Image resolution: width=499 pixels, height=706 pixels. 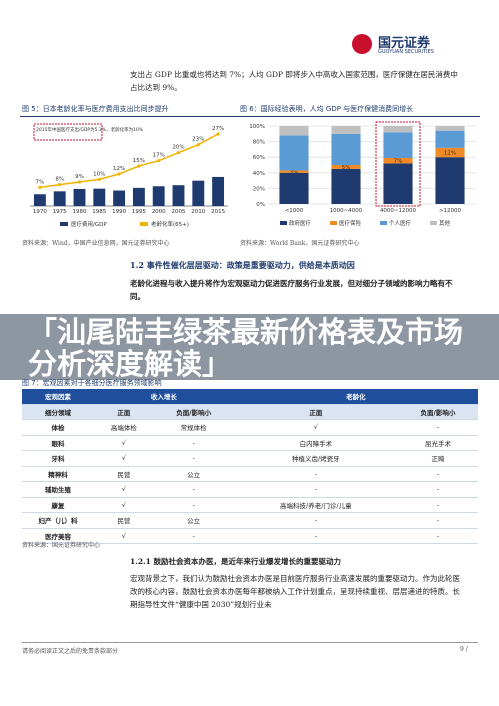 What do you see at coordinates (178, 148) in the screenshot?
I see `value-label: 20%` at bounding box center [178, 148].